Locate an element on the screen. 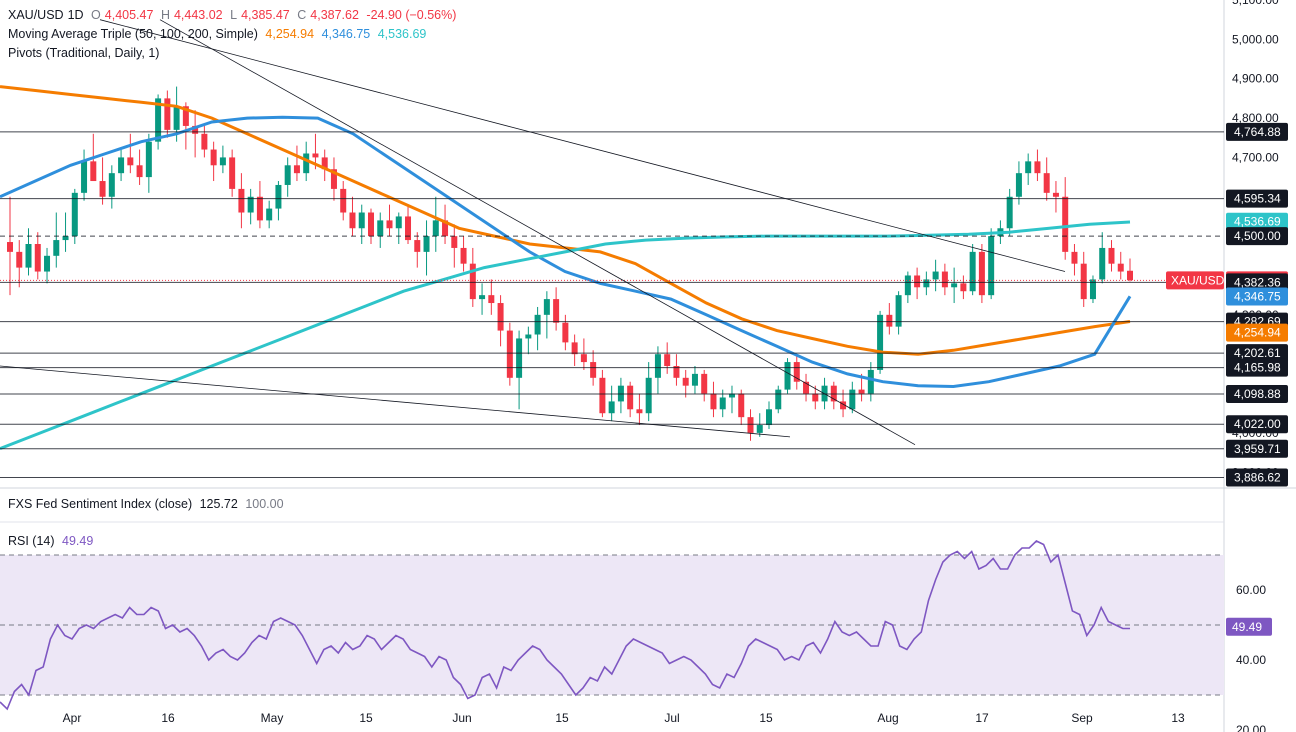 The image size is (1296, 732). price-tick-label: 4,900.00 is located at coordinates (1255, 79).